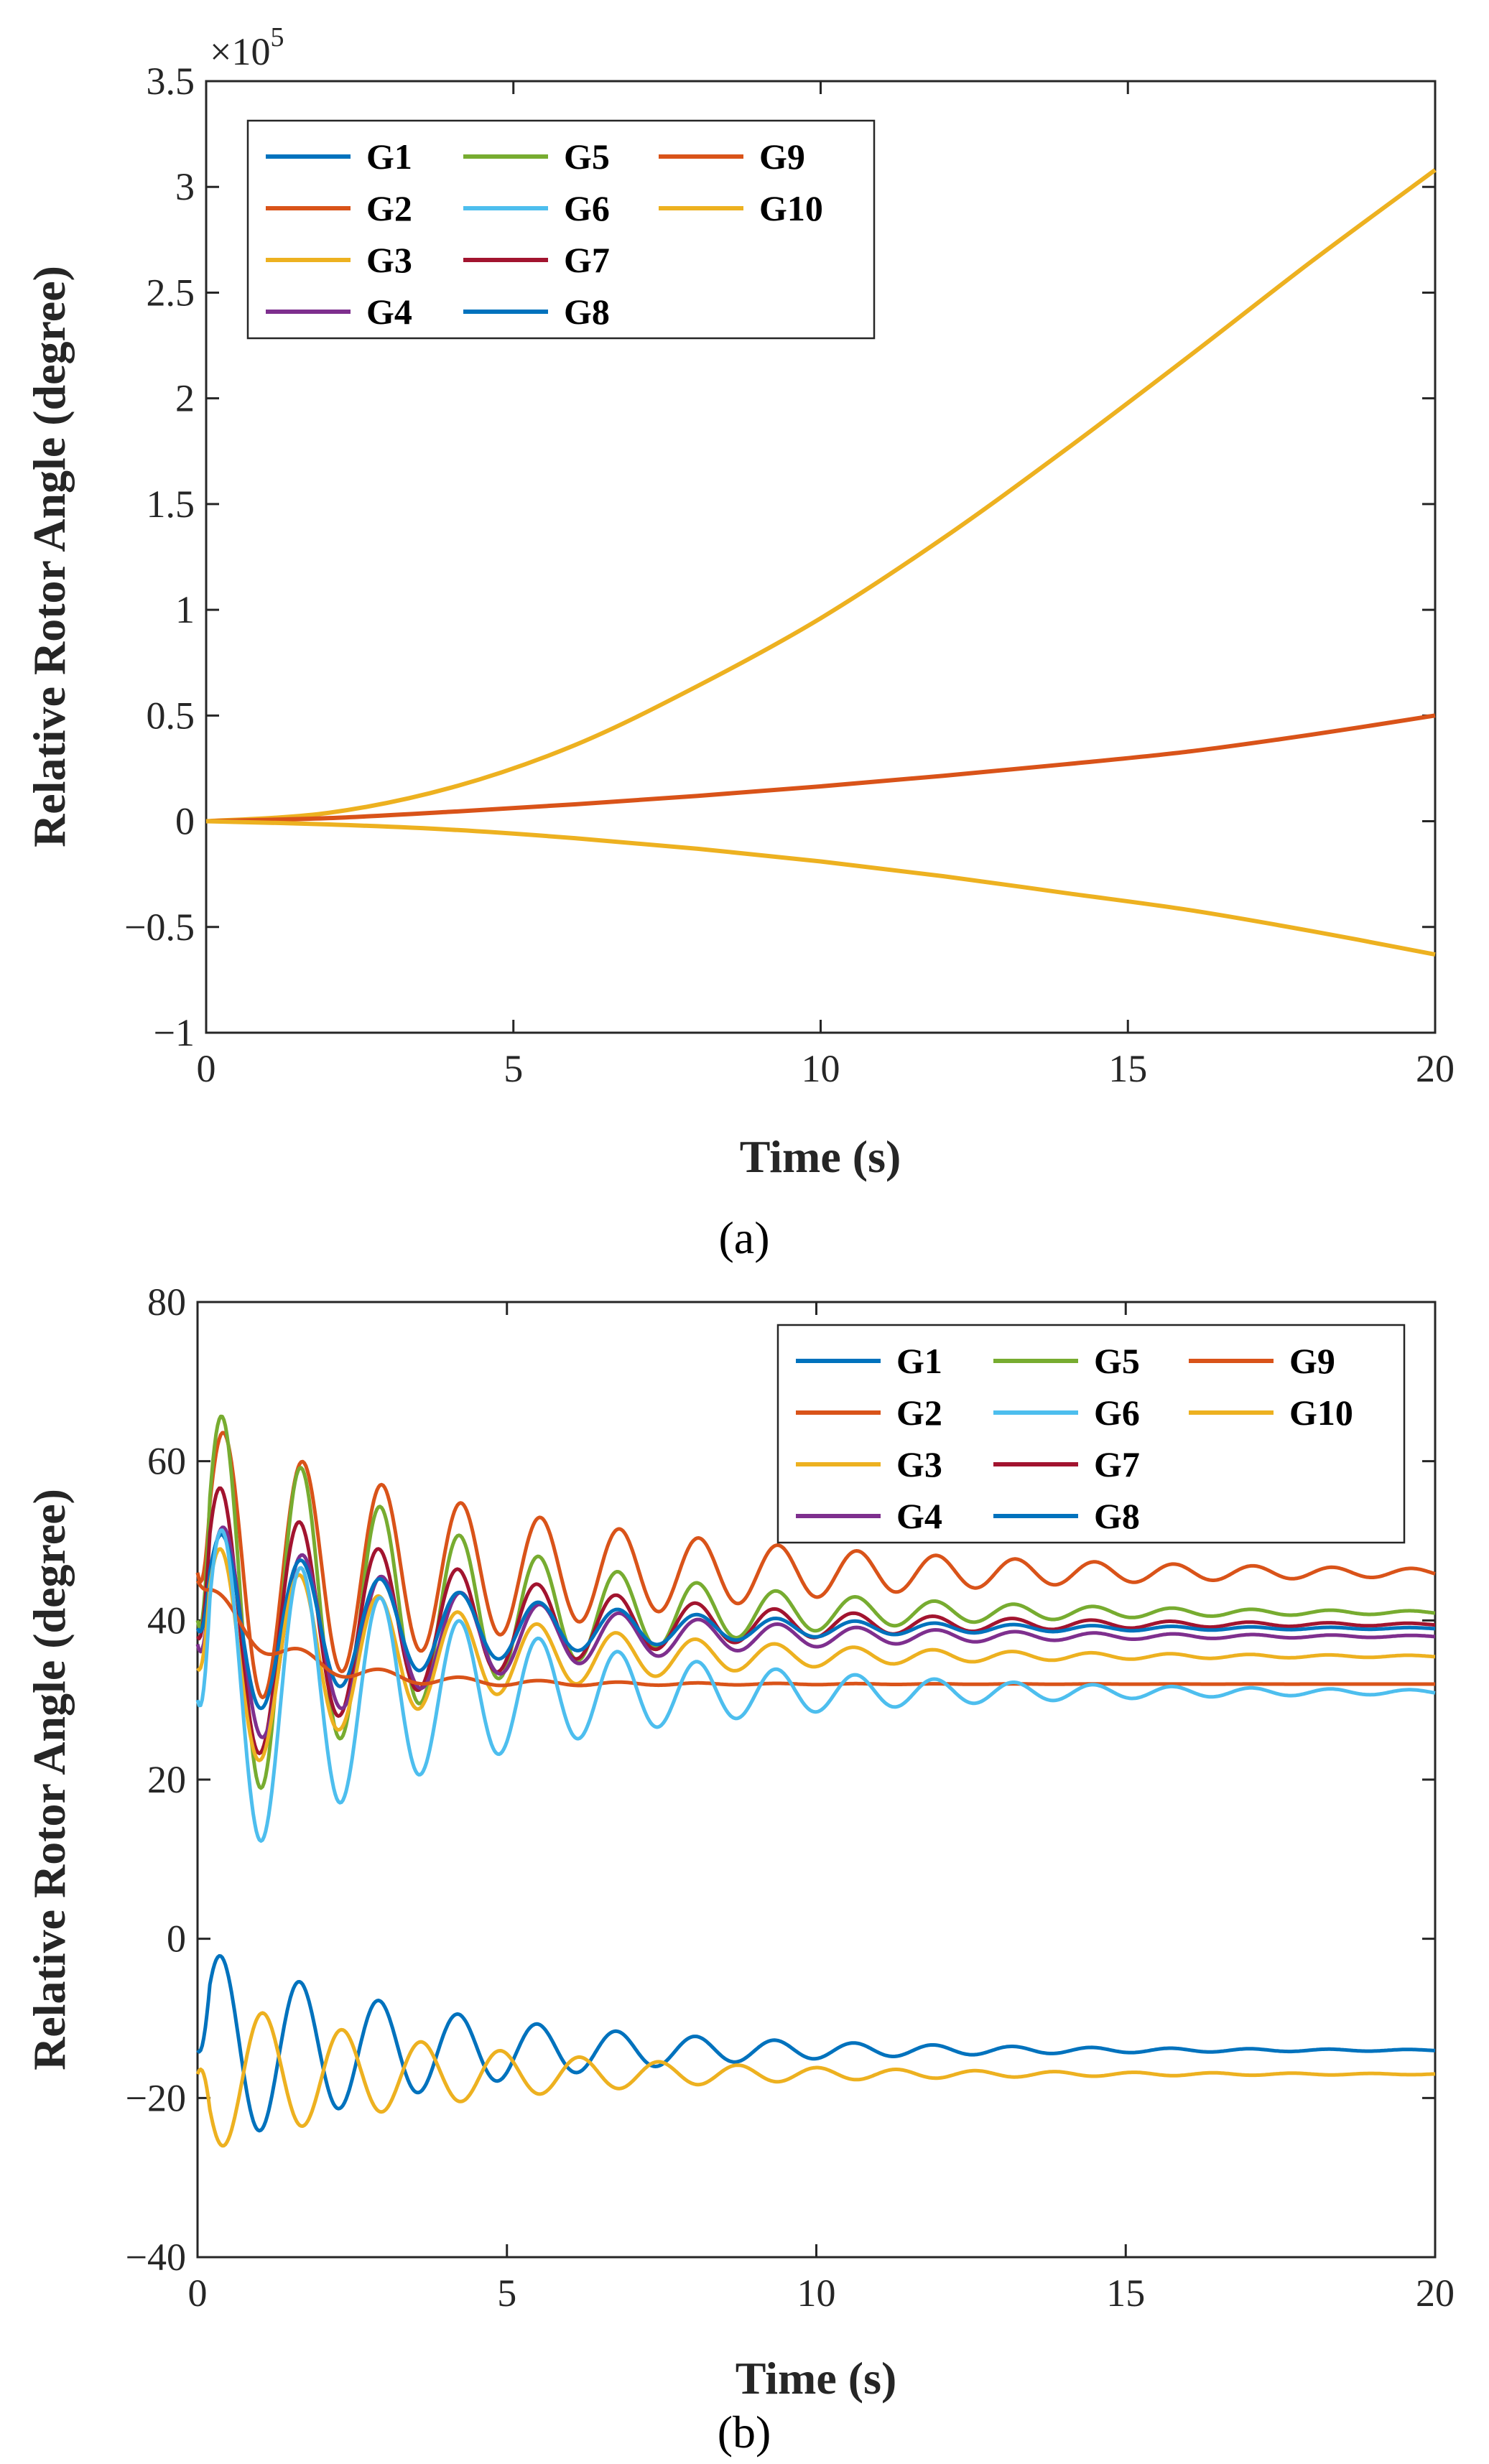 The width and height of the screenshot is (1489, 2464). I want to click on legend-box-a, so click(561, 229).